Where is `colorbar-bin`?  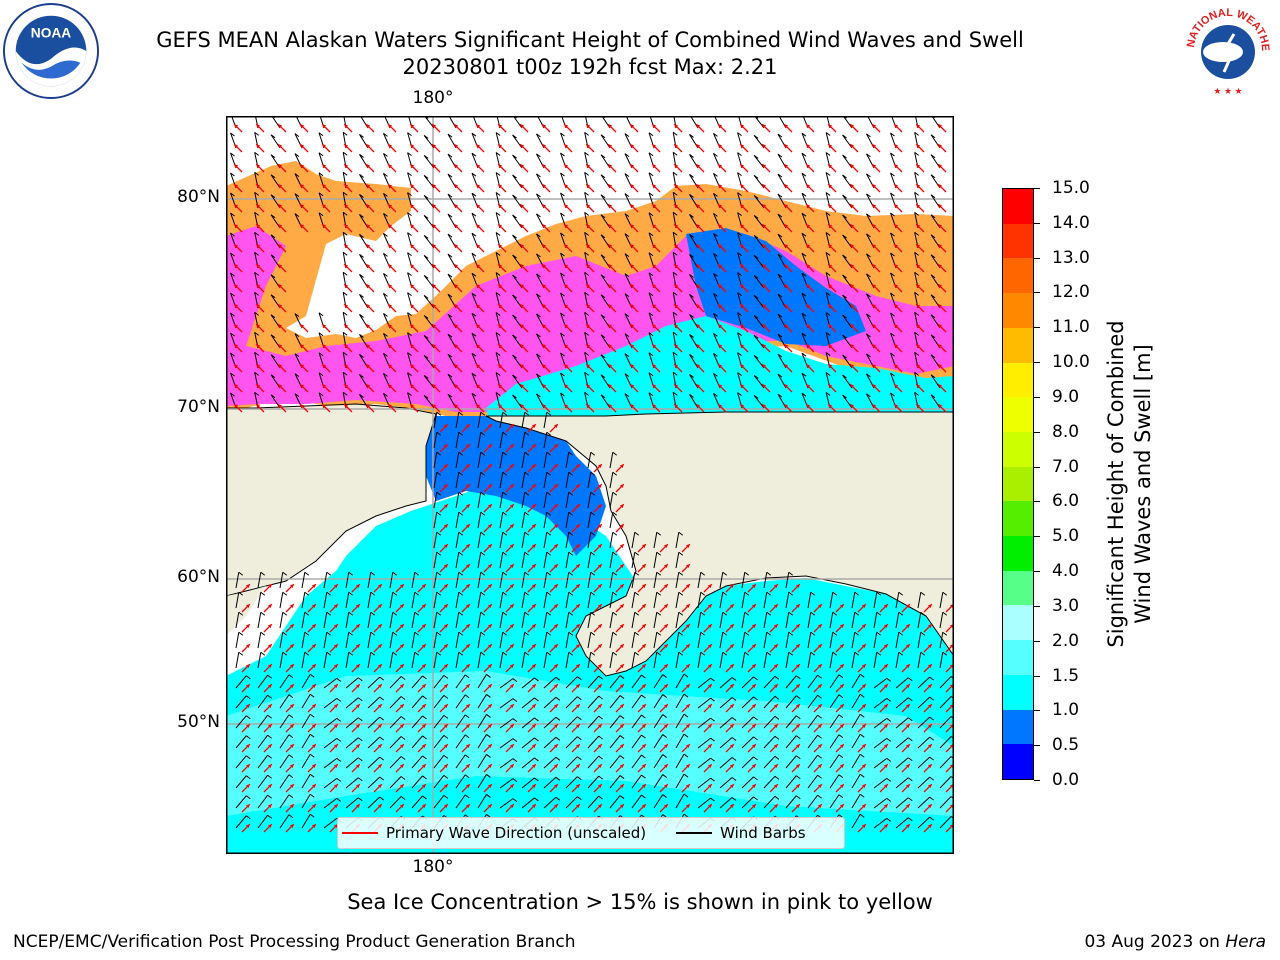
colorbar-bin is located at coordinates (1018, 484).